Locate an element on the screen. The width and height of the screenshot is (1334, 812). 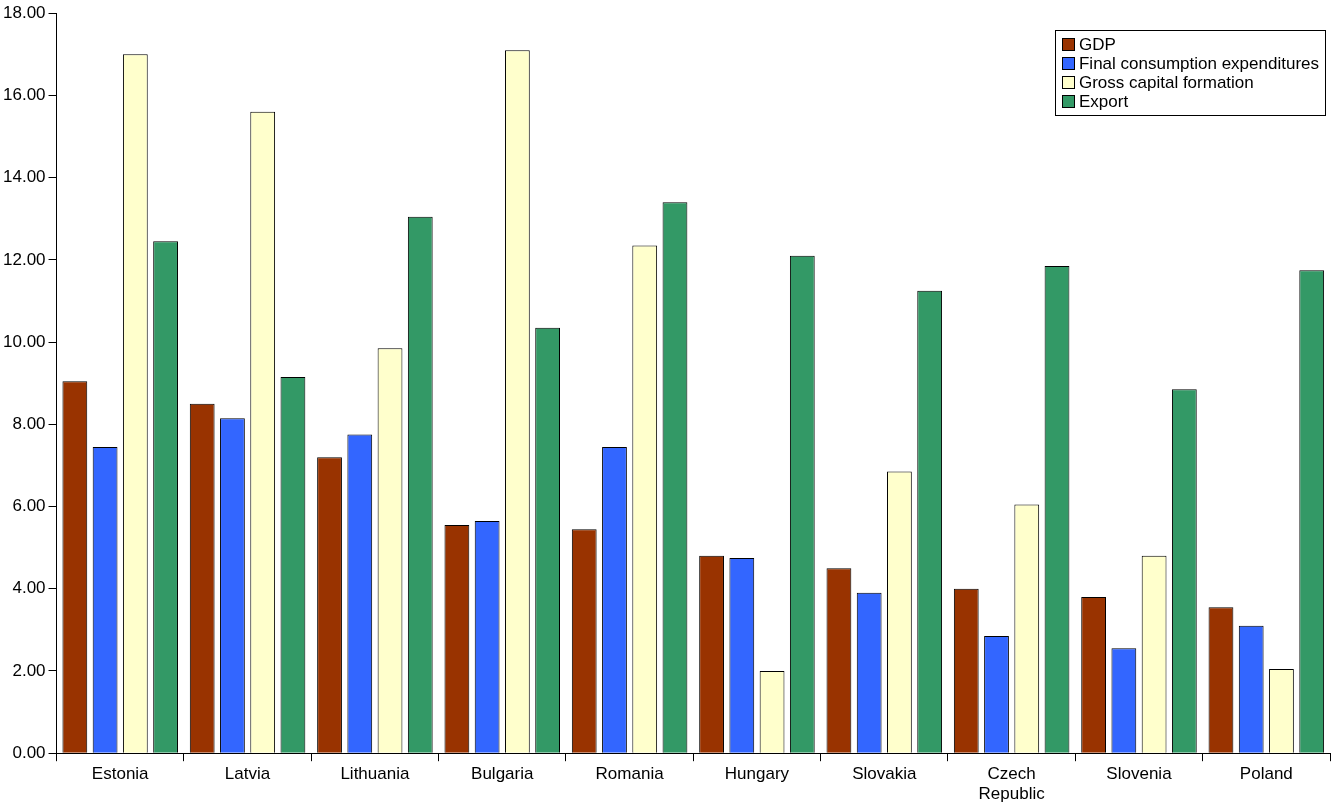
legend-label: Final consumption expenditures is located at coordinates (1198, 63).